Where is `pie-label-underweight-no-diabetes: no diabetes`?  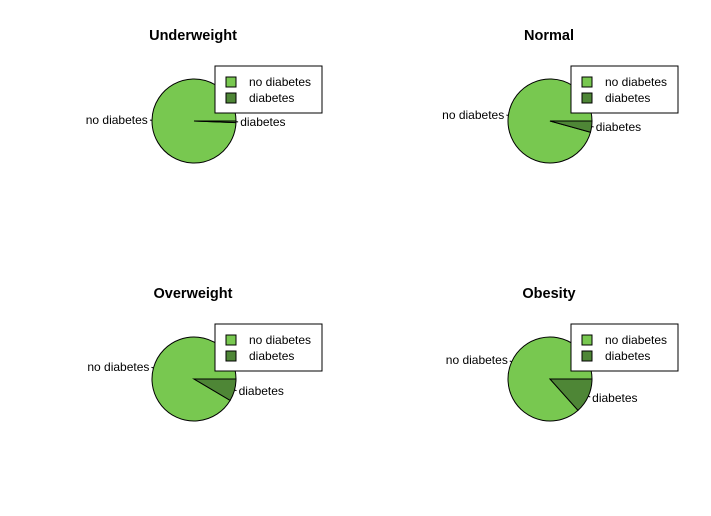
pie-label-underweight-no-diabetes: no diabetes is located at coordinates (117, 120).